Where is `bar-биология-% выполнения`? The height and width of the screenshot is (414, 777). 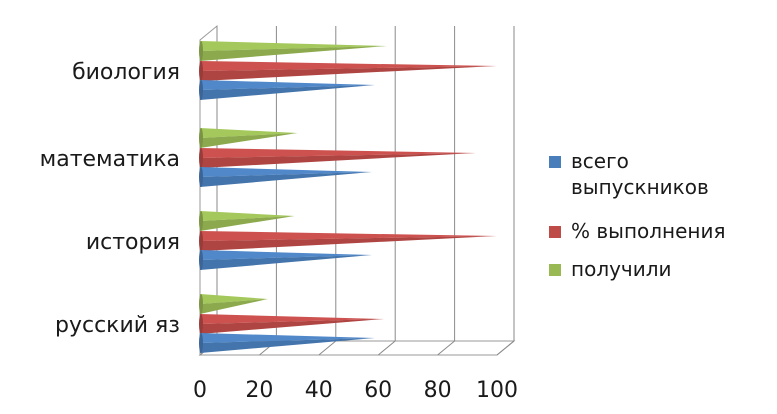 bar-биология-% выполнения is located at coordinates (348, 71).